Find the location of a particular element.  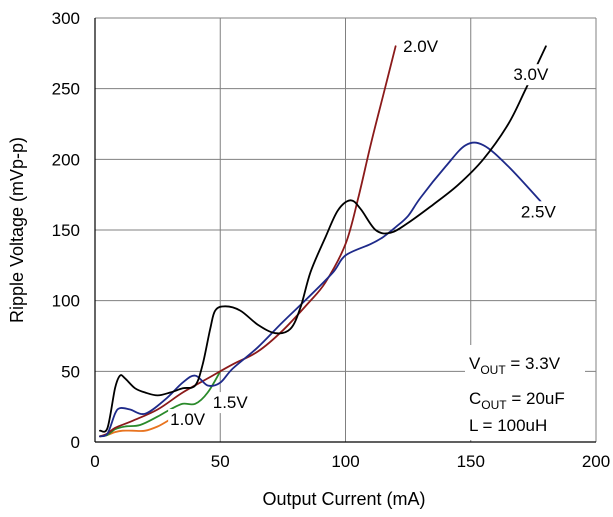

vout-subscript: OUT is located at coordinates (493, 370).